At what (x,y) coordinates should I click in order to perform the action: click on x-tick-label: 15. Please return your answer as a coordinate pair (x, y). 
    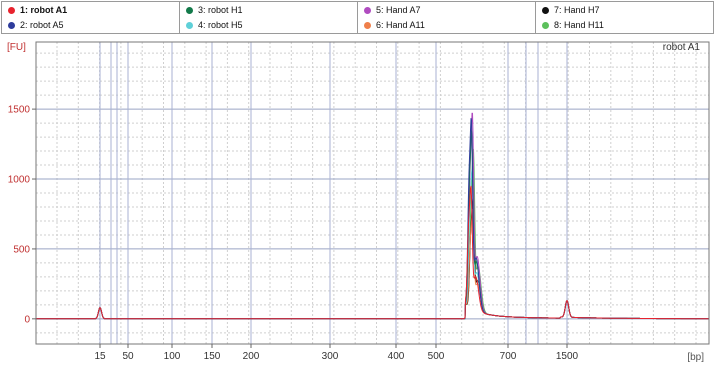
    Looking at the image, I should click on (100, 356).